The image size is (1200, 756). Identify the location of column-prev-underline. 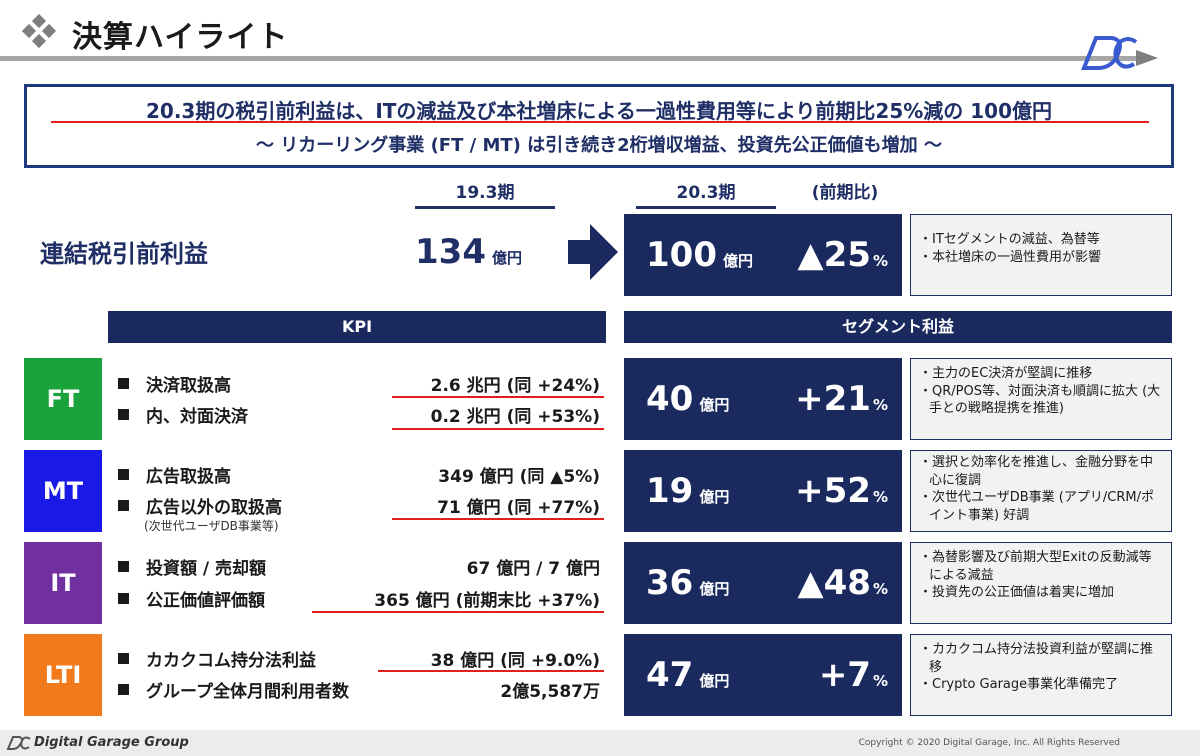
(485, 207).